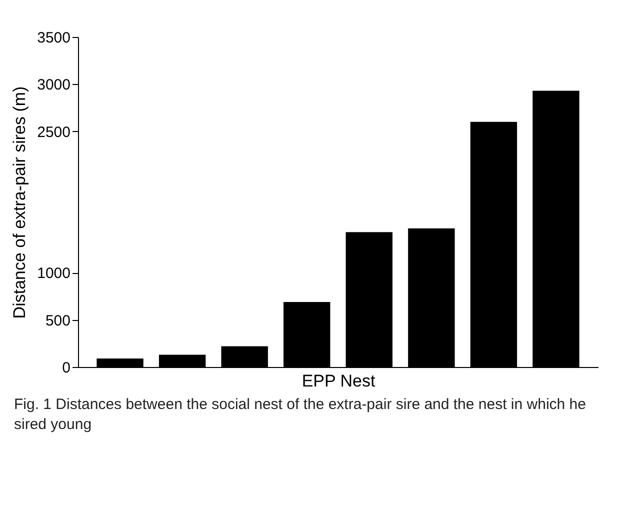  What do you see at coordinates (53, 85) in the screenshot?
I see `y-tick-label: 3000` at bounding box center [53, 85].